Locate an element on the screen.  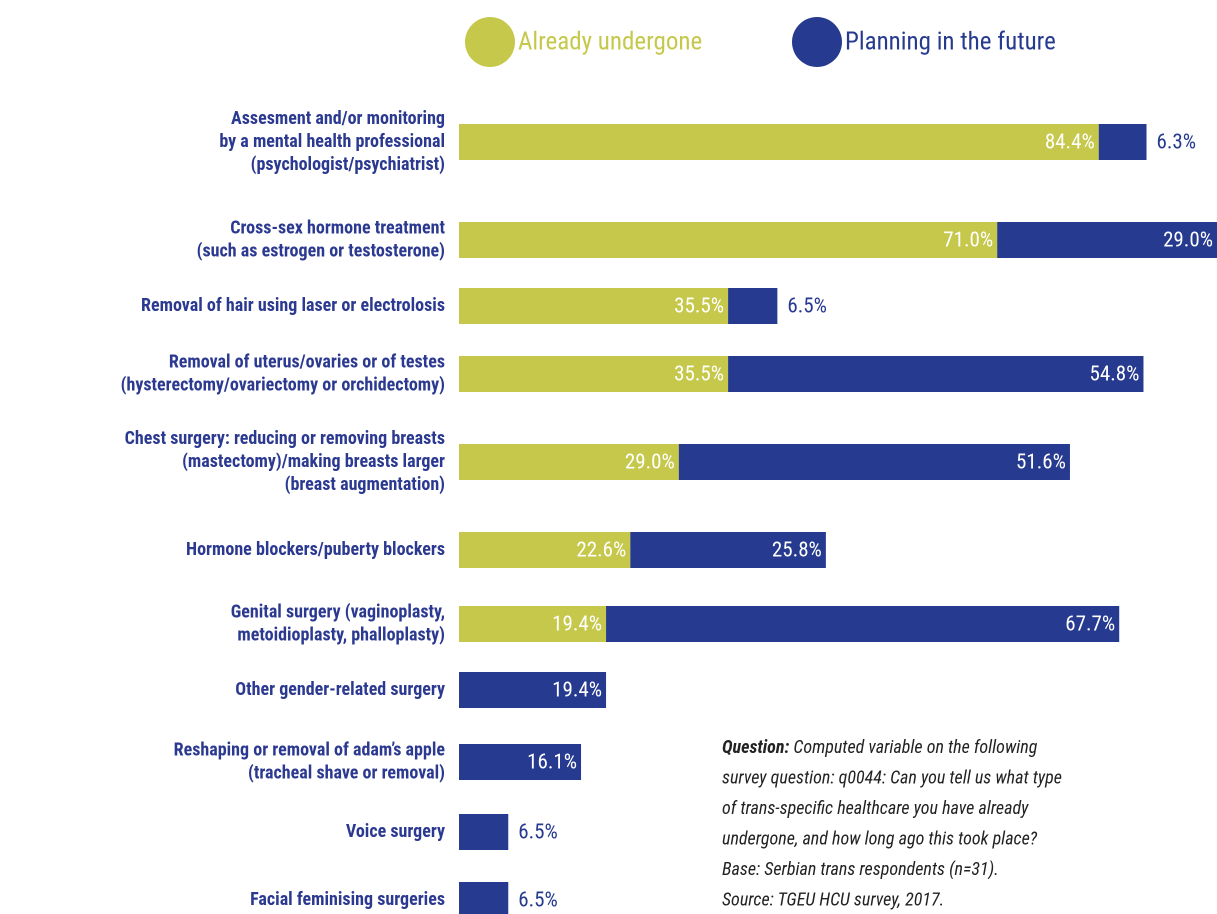
category-label: Other gender-related surgery is located at coordinates (340, 689).